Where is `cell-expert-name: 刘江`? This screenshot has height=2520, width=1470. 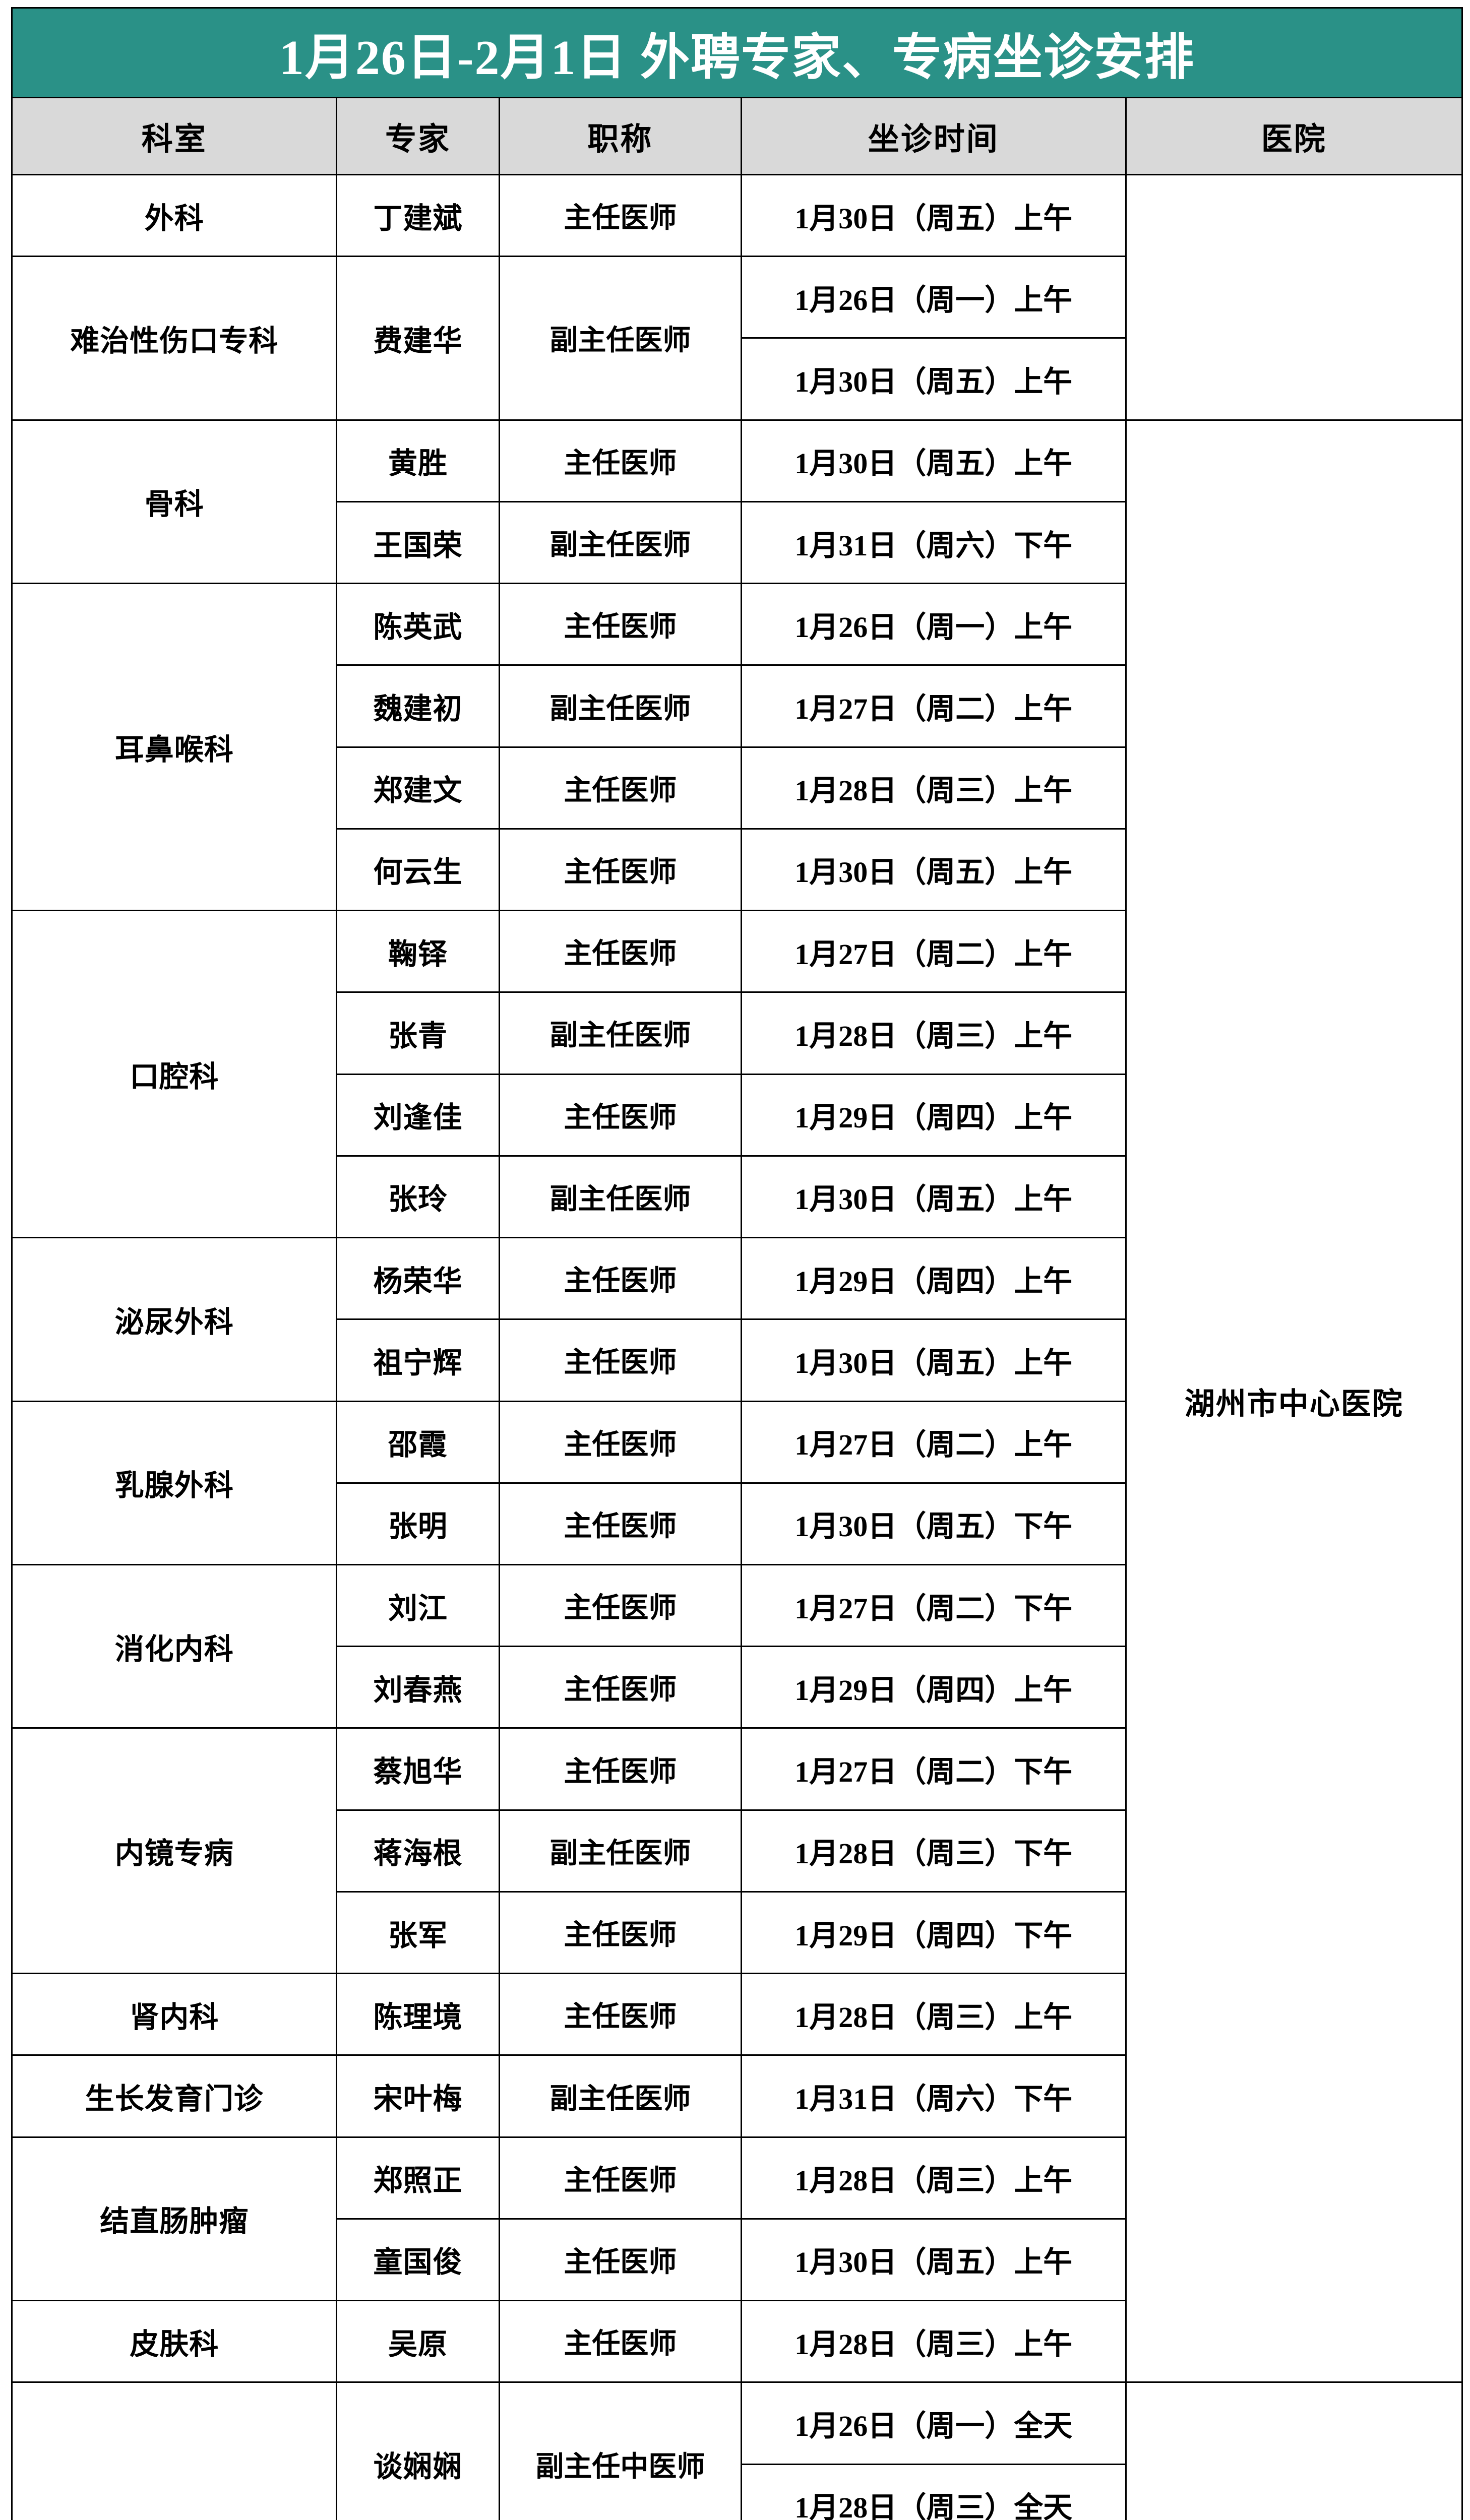 cell-expert-name: 刘江 is located at coordinates (418, 1606).